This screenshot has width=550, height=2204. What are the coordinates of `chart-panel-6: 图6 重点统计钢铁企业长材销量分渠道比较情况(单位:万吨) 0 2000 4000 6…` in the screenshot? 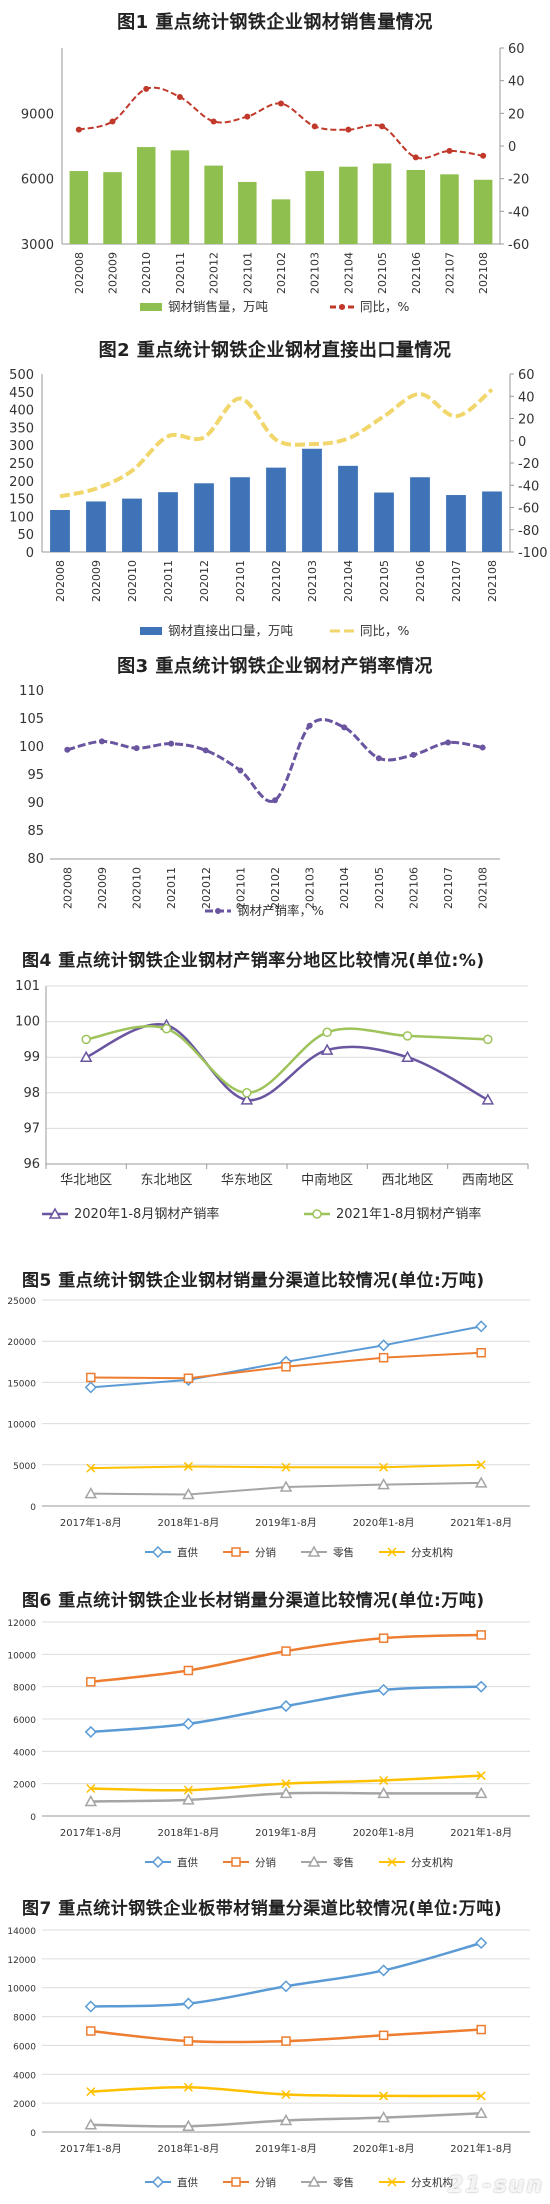 It's located at (275, 1734).